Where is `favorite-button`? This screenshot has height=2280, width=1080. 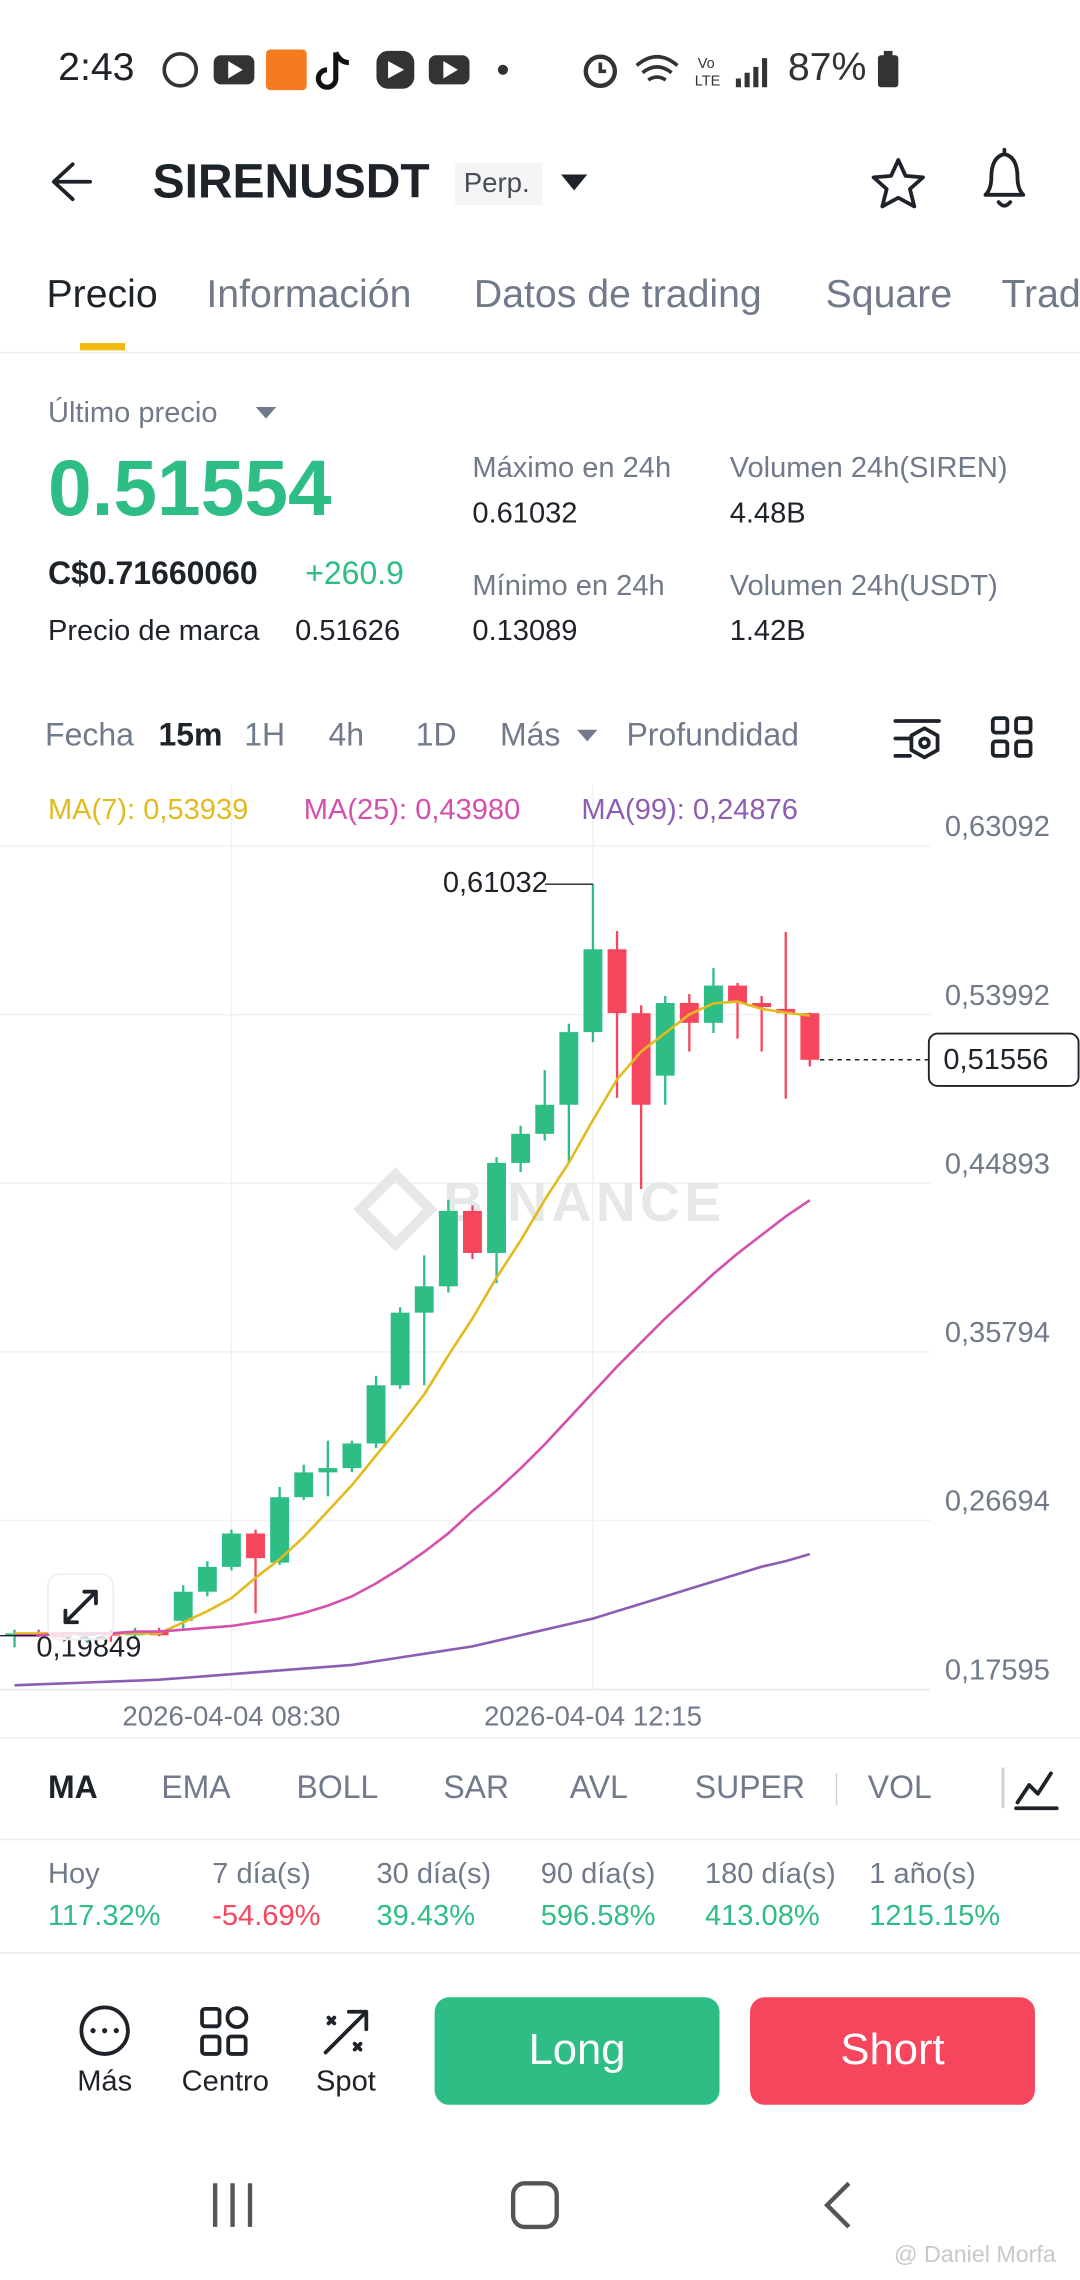 favorite-button is located at coordinates (898, 183).